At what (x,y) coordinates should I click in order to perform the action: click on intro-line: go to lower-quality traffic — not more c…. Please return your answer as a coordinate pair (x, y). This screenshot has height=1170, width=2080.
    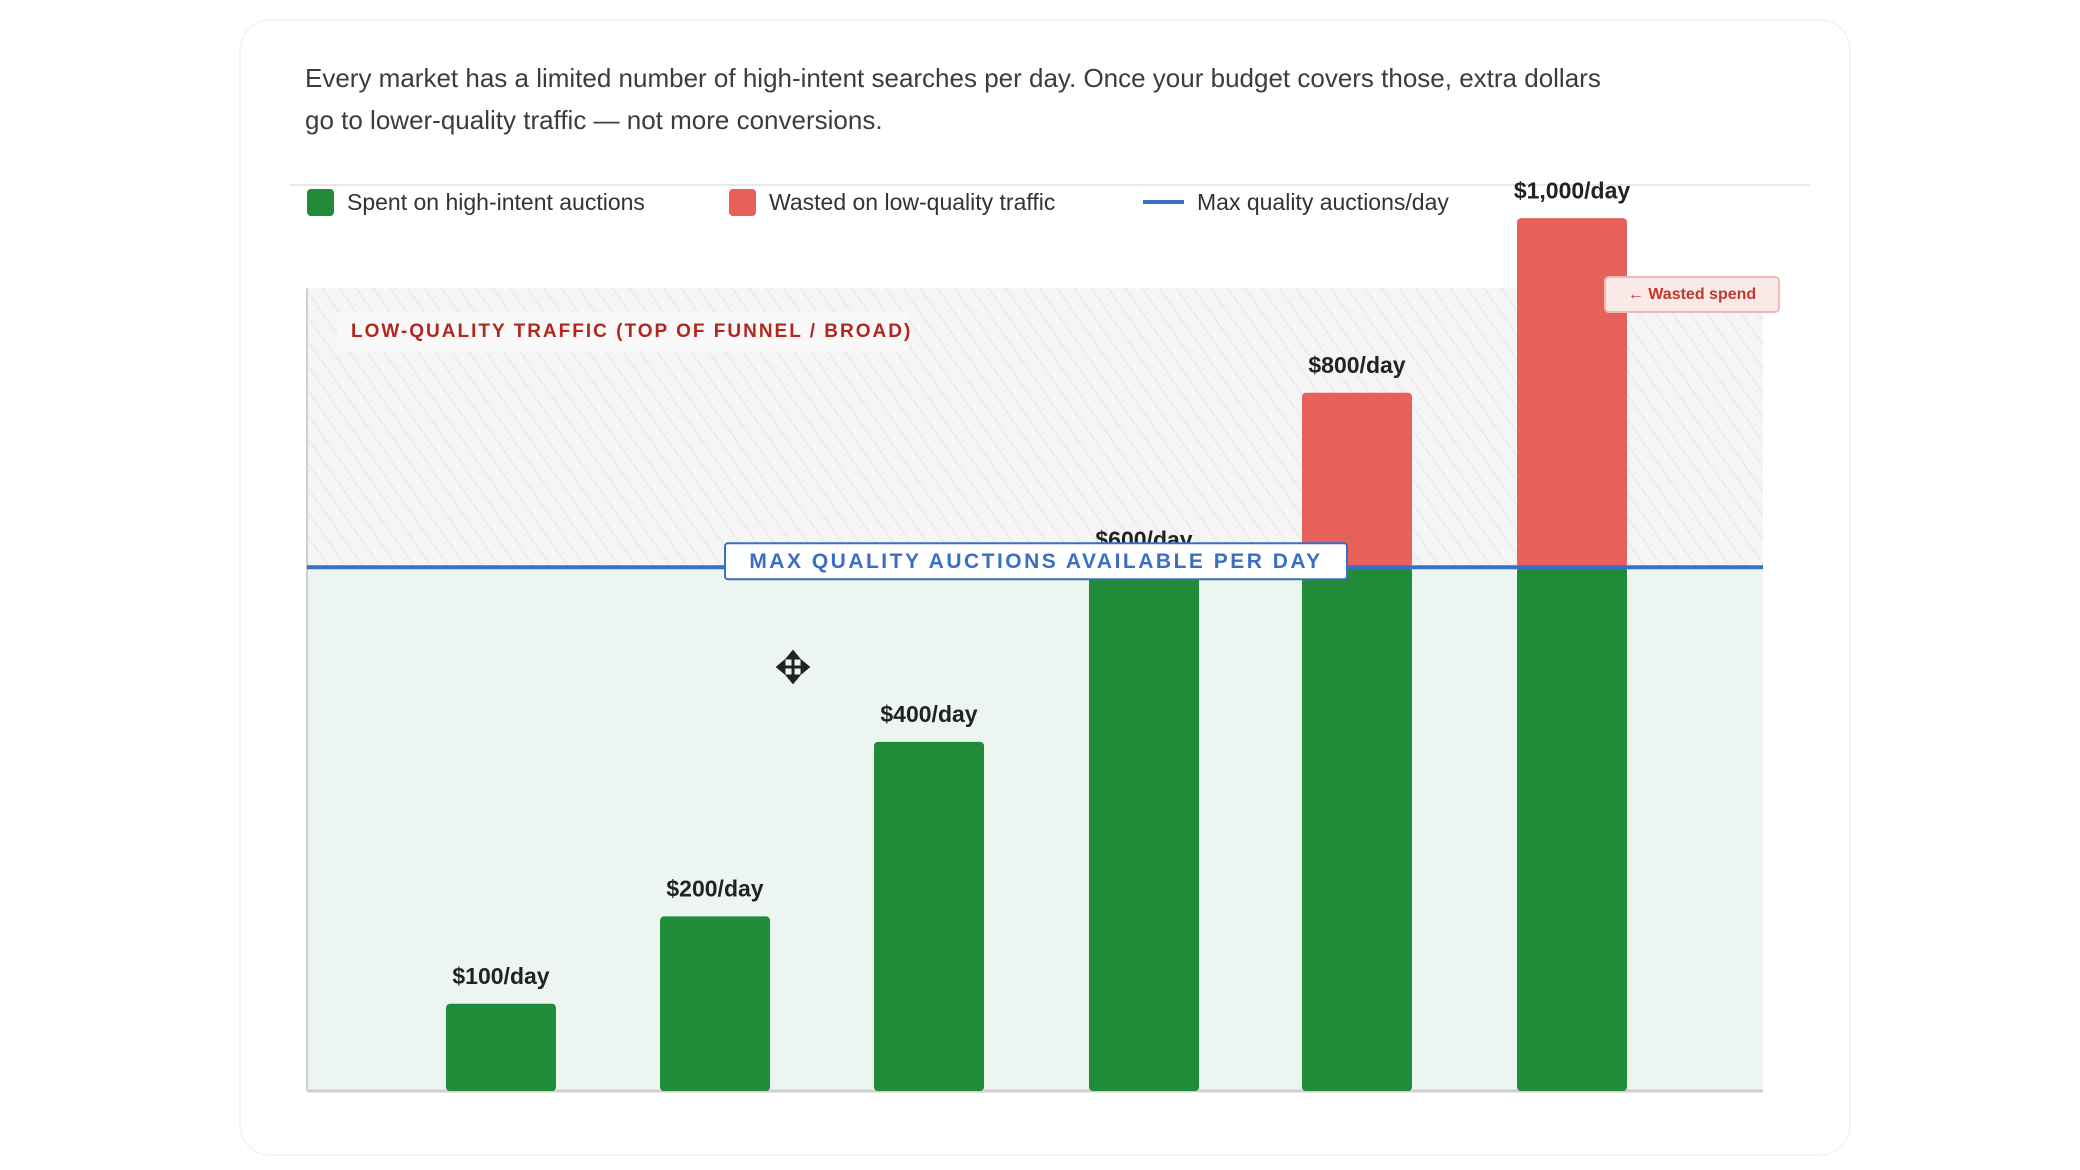
    Looking at the image, I should click on (594, 120).